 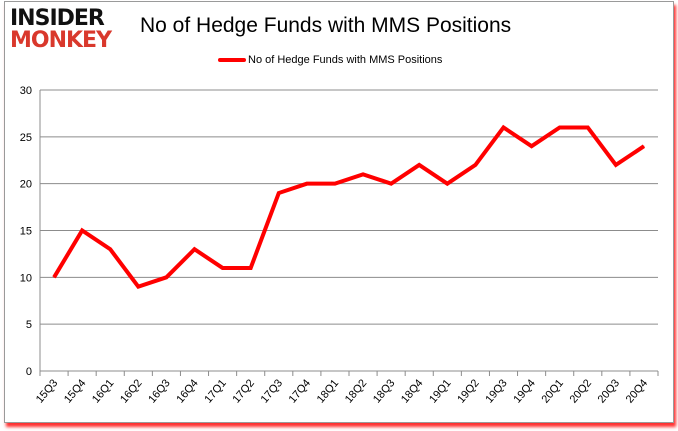 What do you see at coordinates (552, 391) in the screenshot?
I see `x-tick-label: 20Q1` at bounding box center [552, 391].